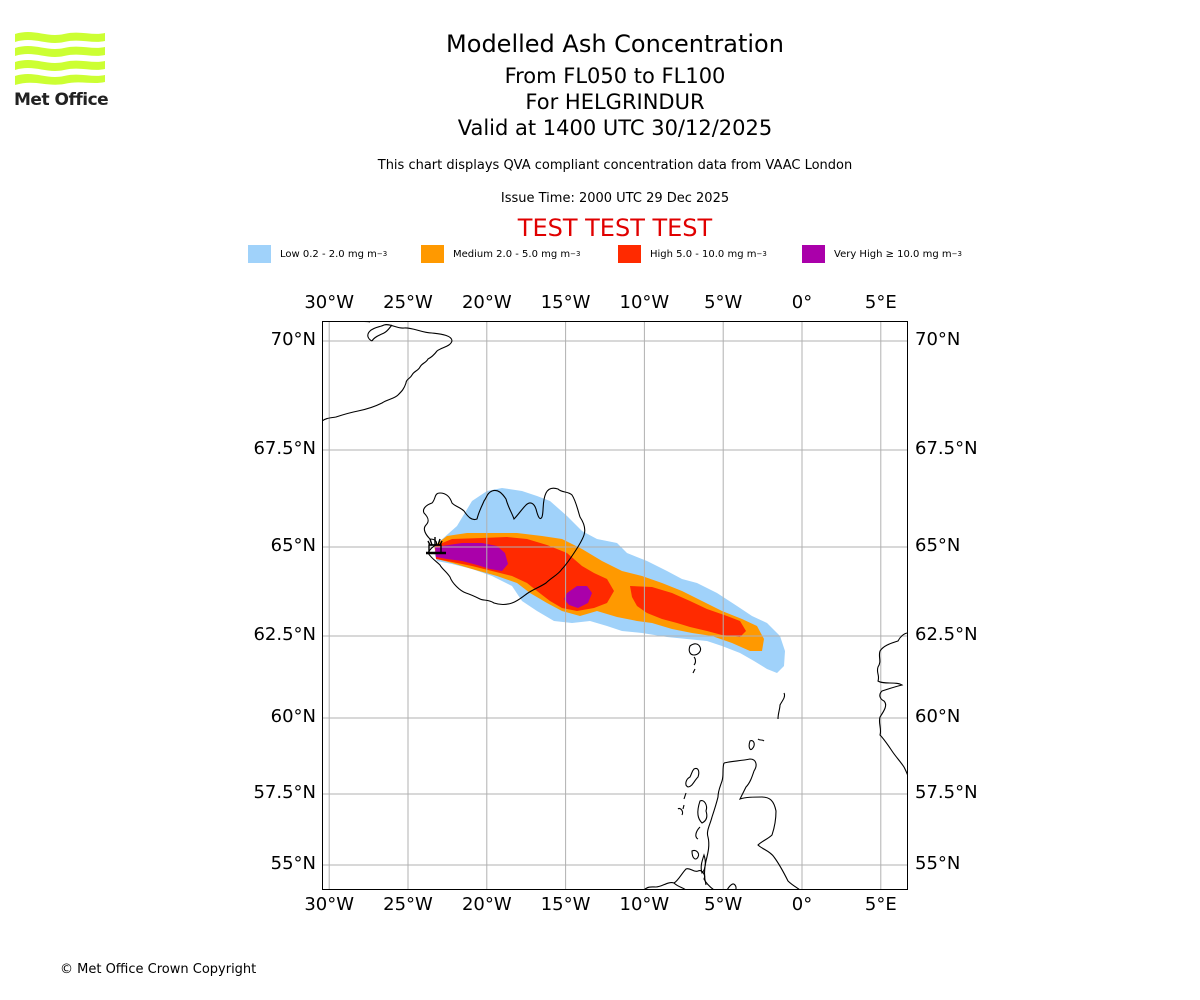 The image size is (1200, 1000). What do you see at coordinates (328, 254) in the screenshot?
I see `legend-label-low: Low 0.2 - 2.0 mg m` at bounding box center [328, 254].